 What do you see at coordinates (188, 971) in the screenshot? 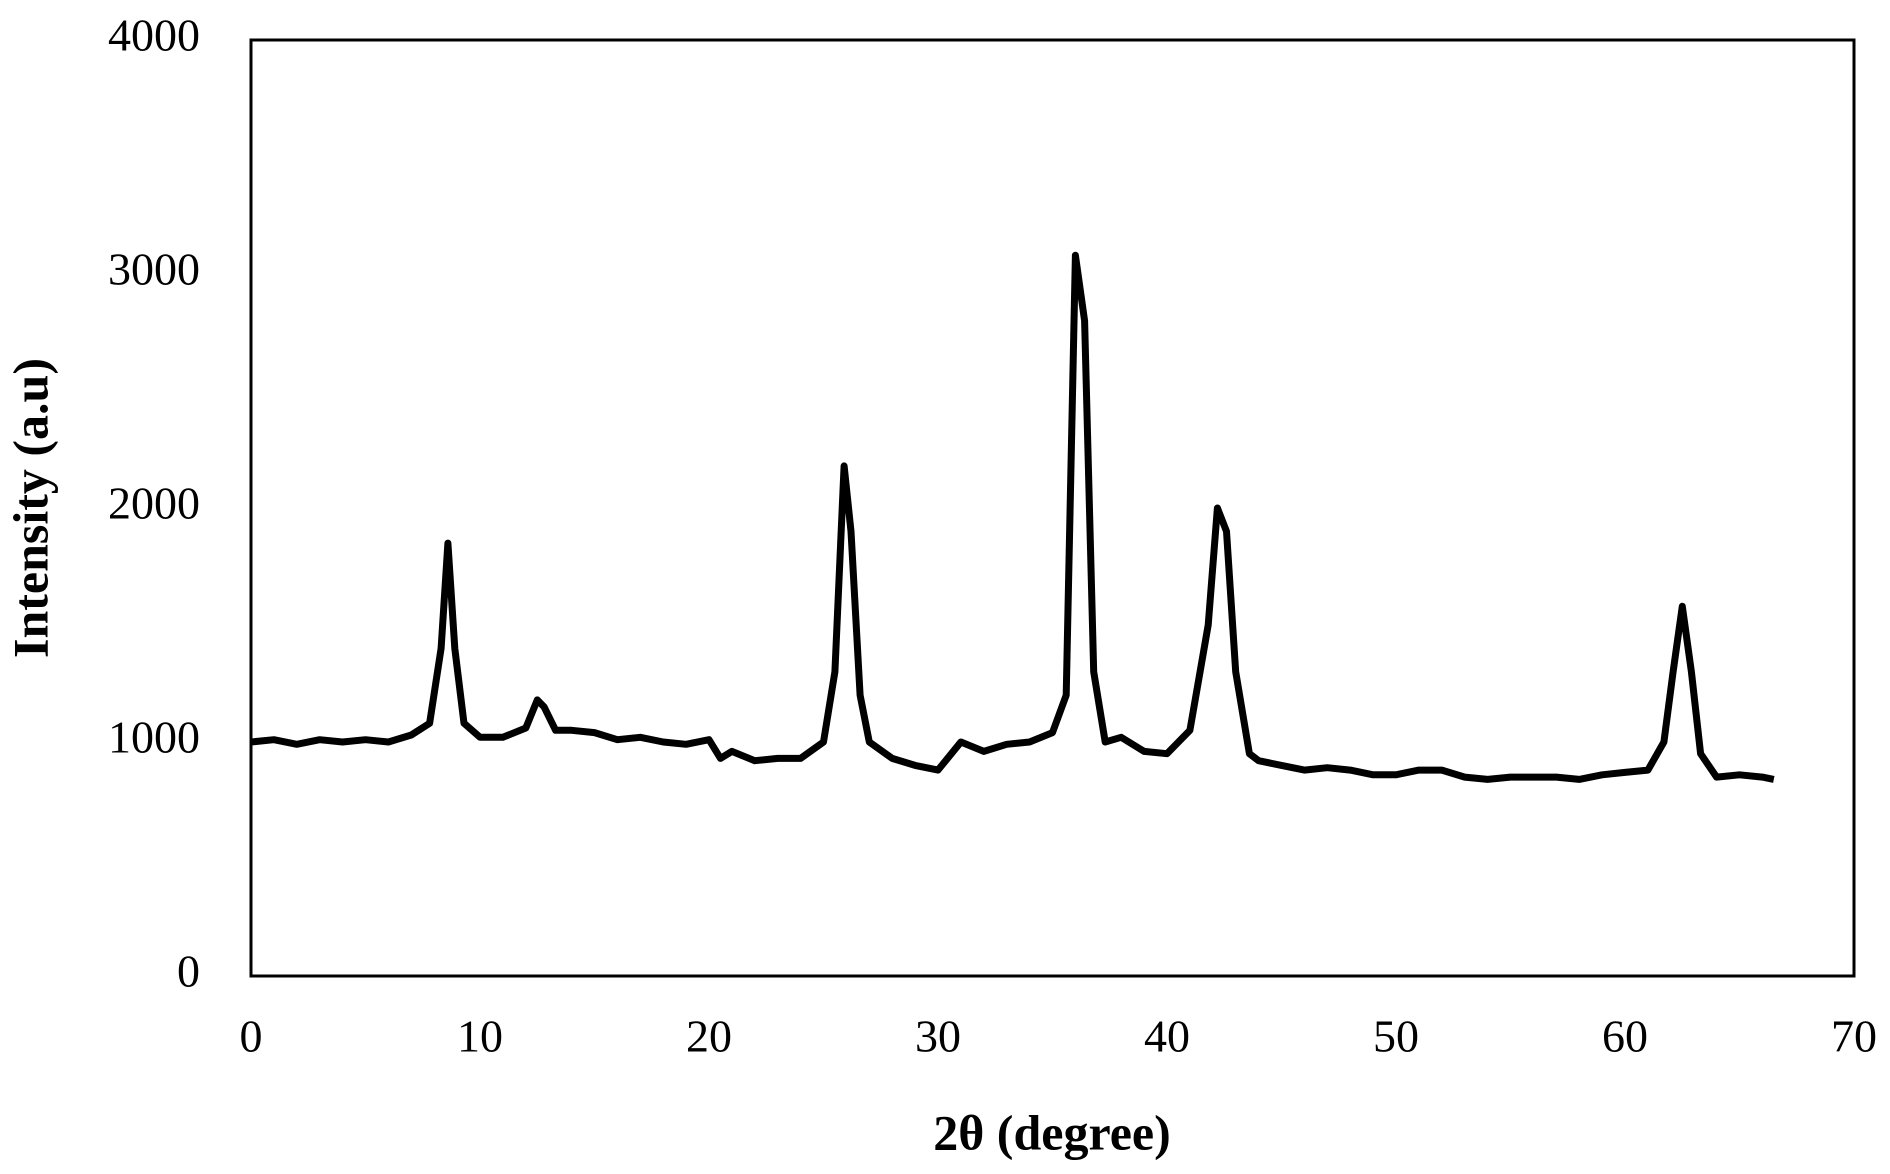
I see `y-tick-label: 0` at bounding box center [188, 971].